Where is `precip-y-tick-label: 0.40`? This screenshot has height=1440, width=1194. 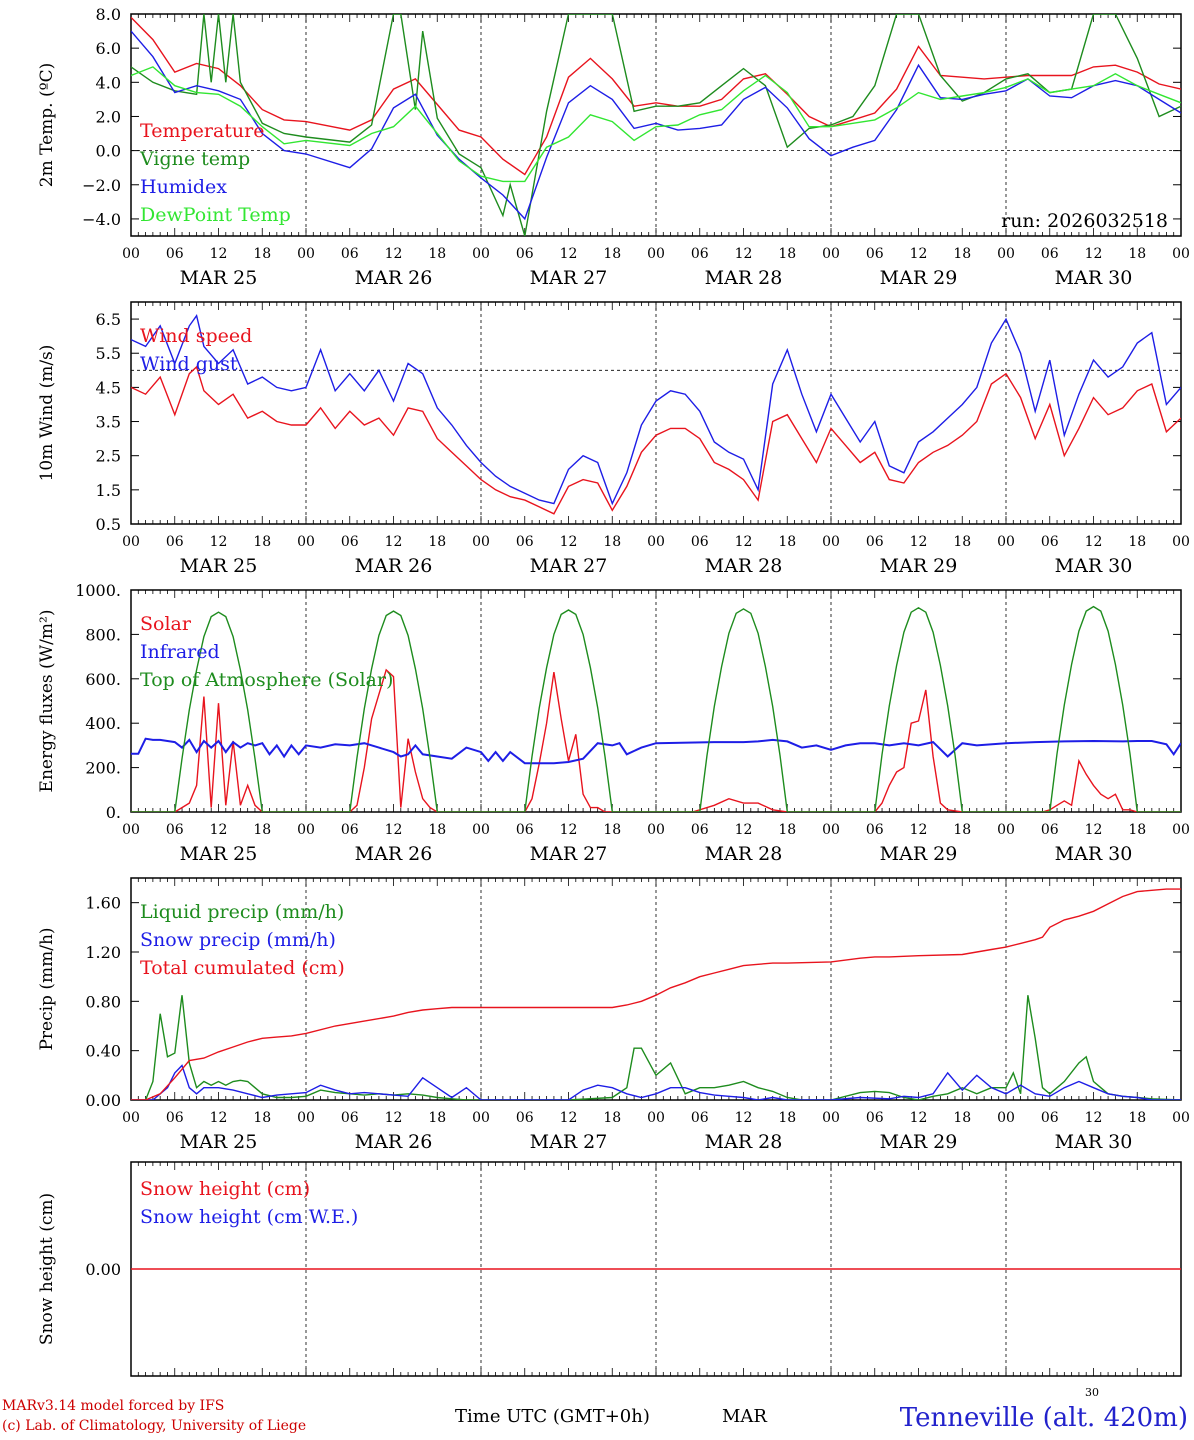 precip-y-tick-label: 0.40 is located at coordinates (103, 1051).